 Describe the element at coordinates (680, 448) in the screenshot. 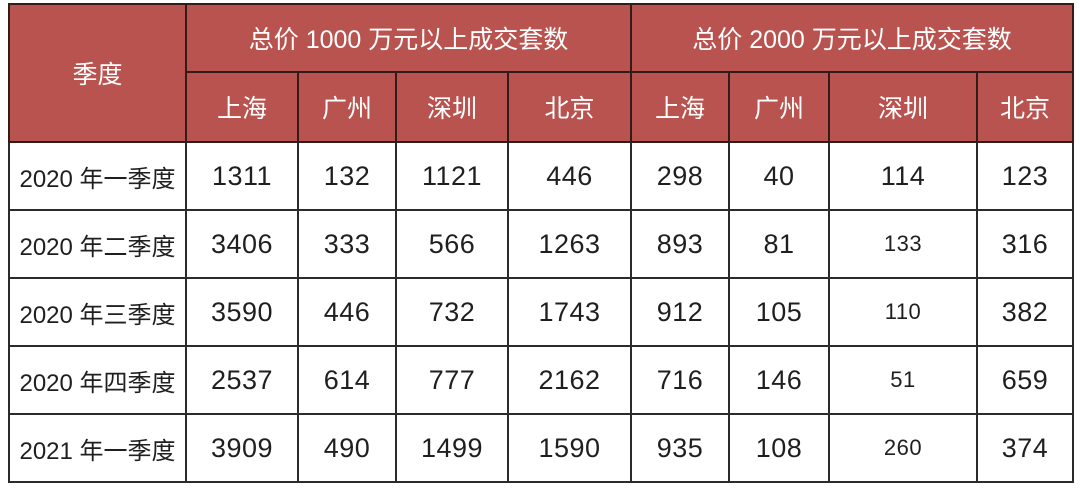

I see `value-cell: 935` at that location.